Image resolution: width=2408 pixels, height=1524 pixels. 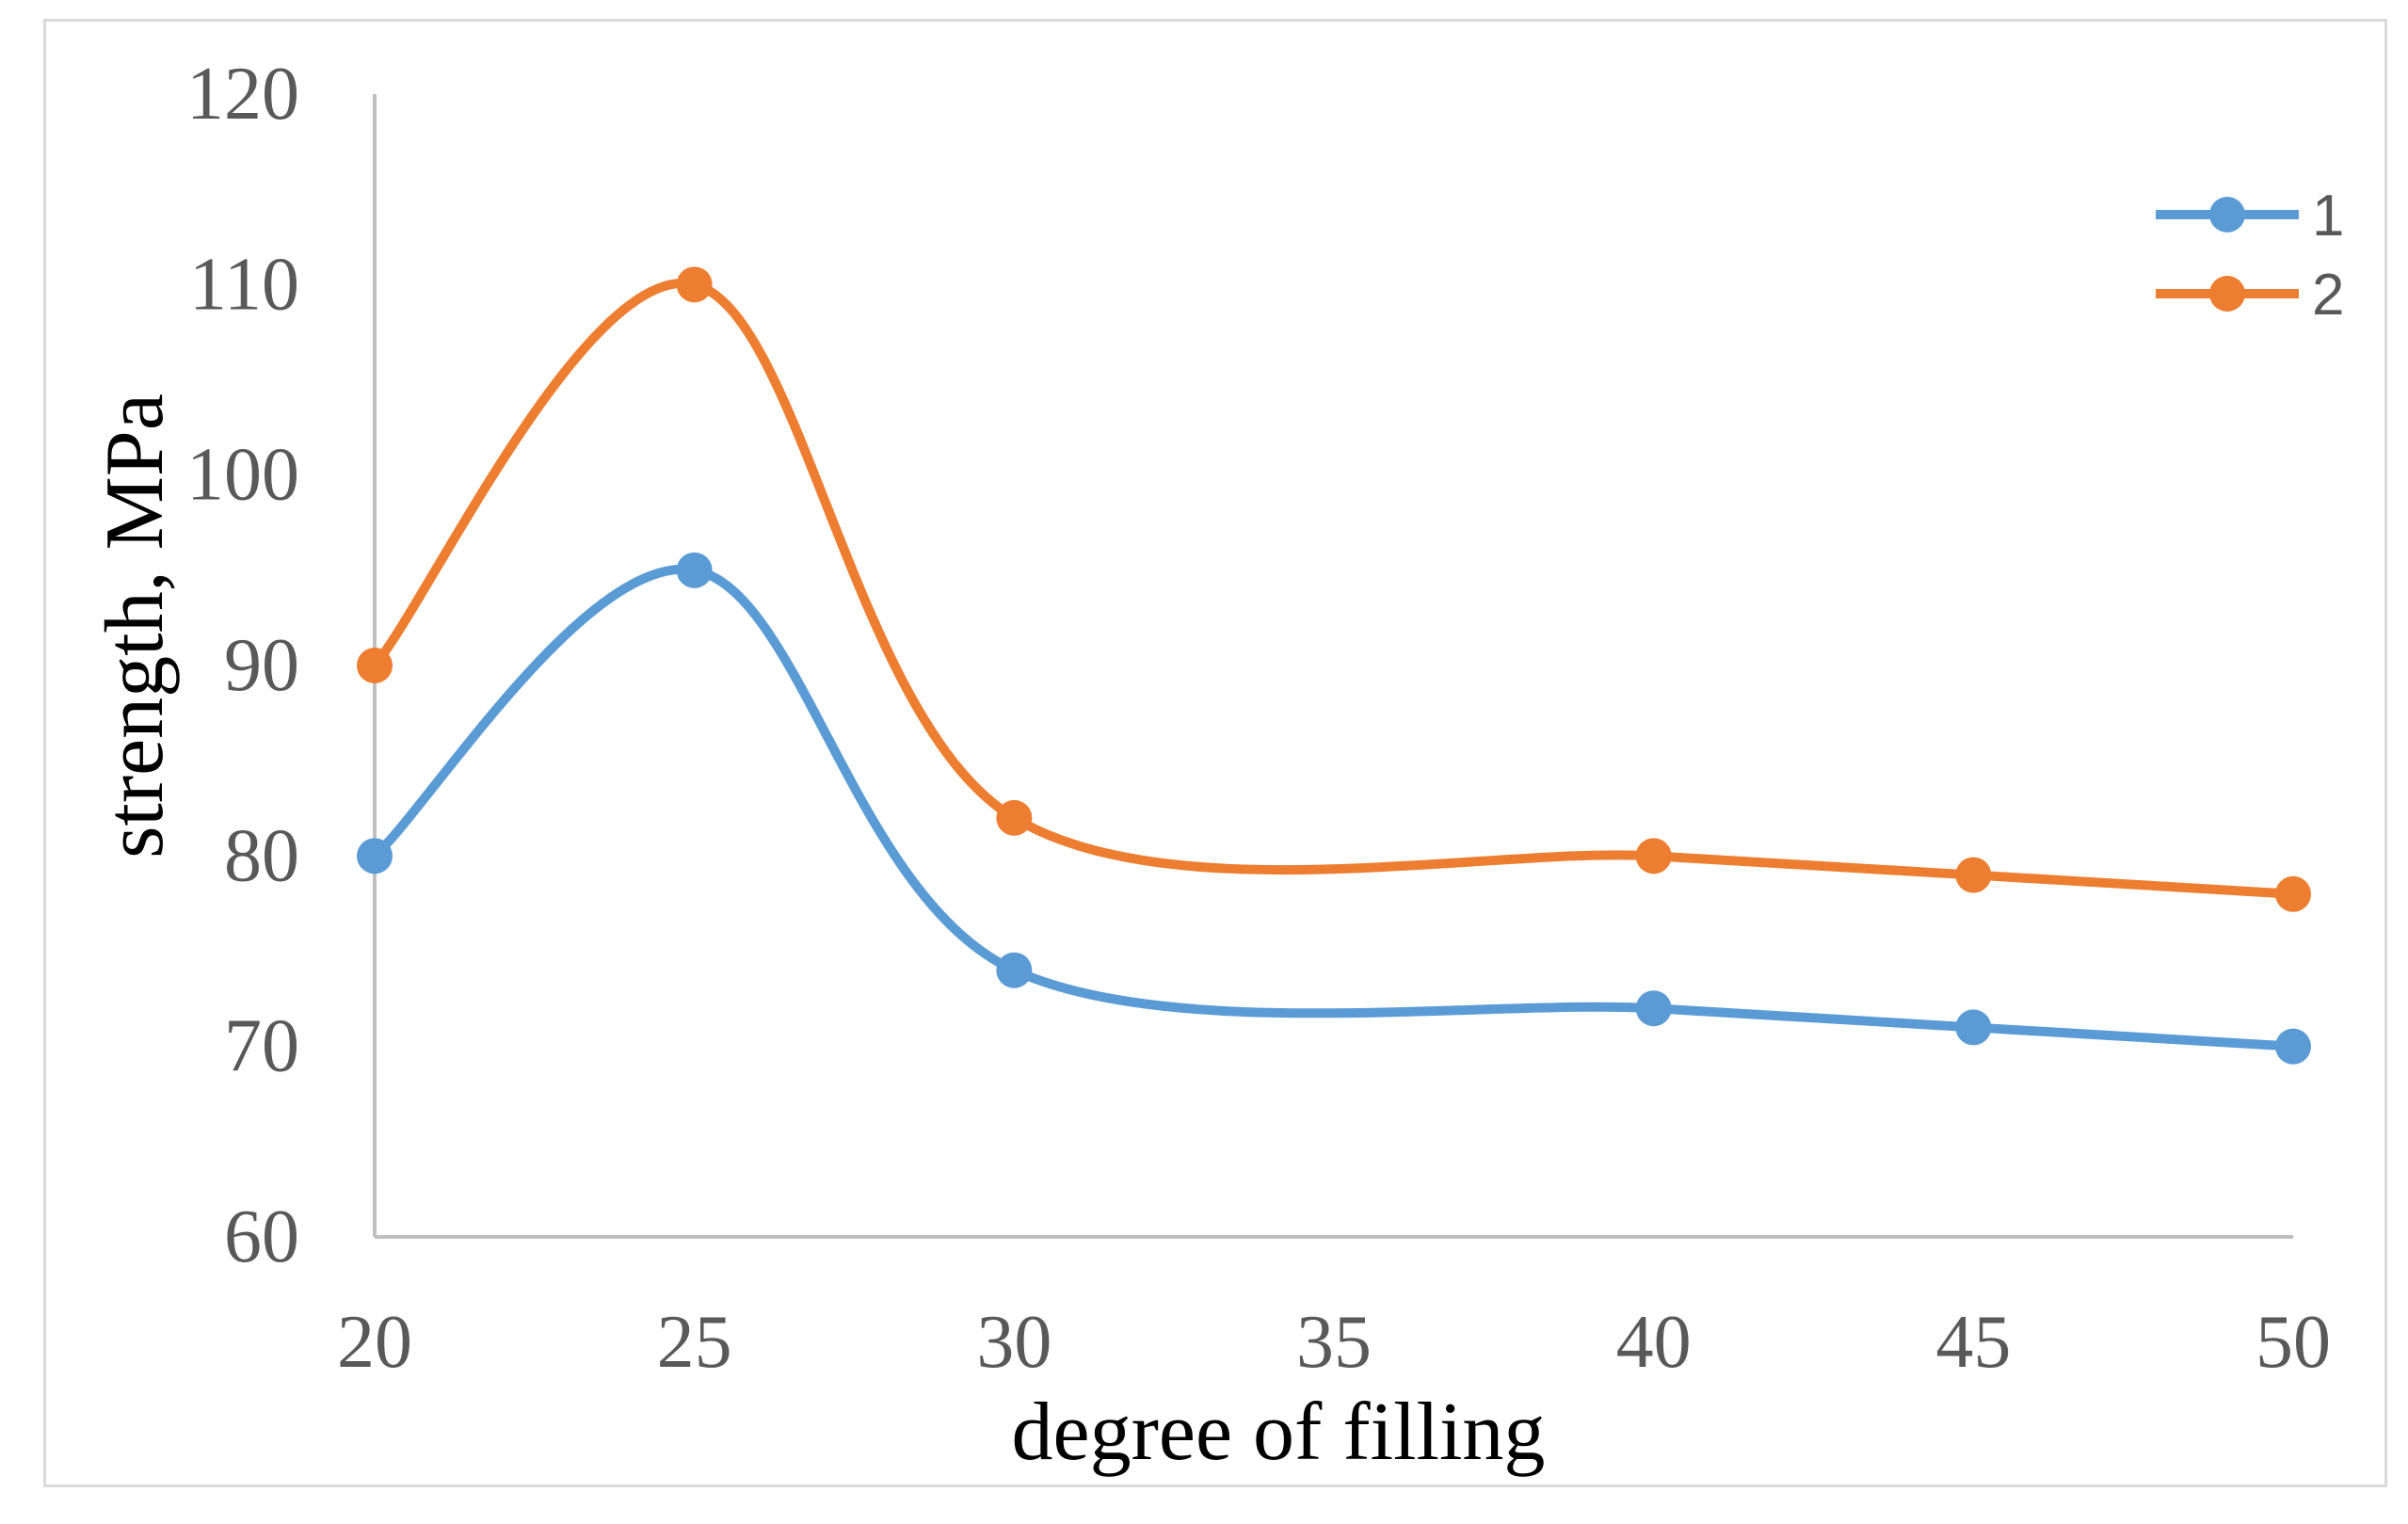 I want to click on x-tick-label: 45, so click(x=1973, y=1342).